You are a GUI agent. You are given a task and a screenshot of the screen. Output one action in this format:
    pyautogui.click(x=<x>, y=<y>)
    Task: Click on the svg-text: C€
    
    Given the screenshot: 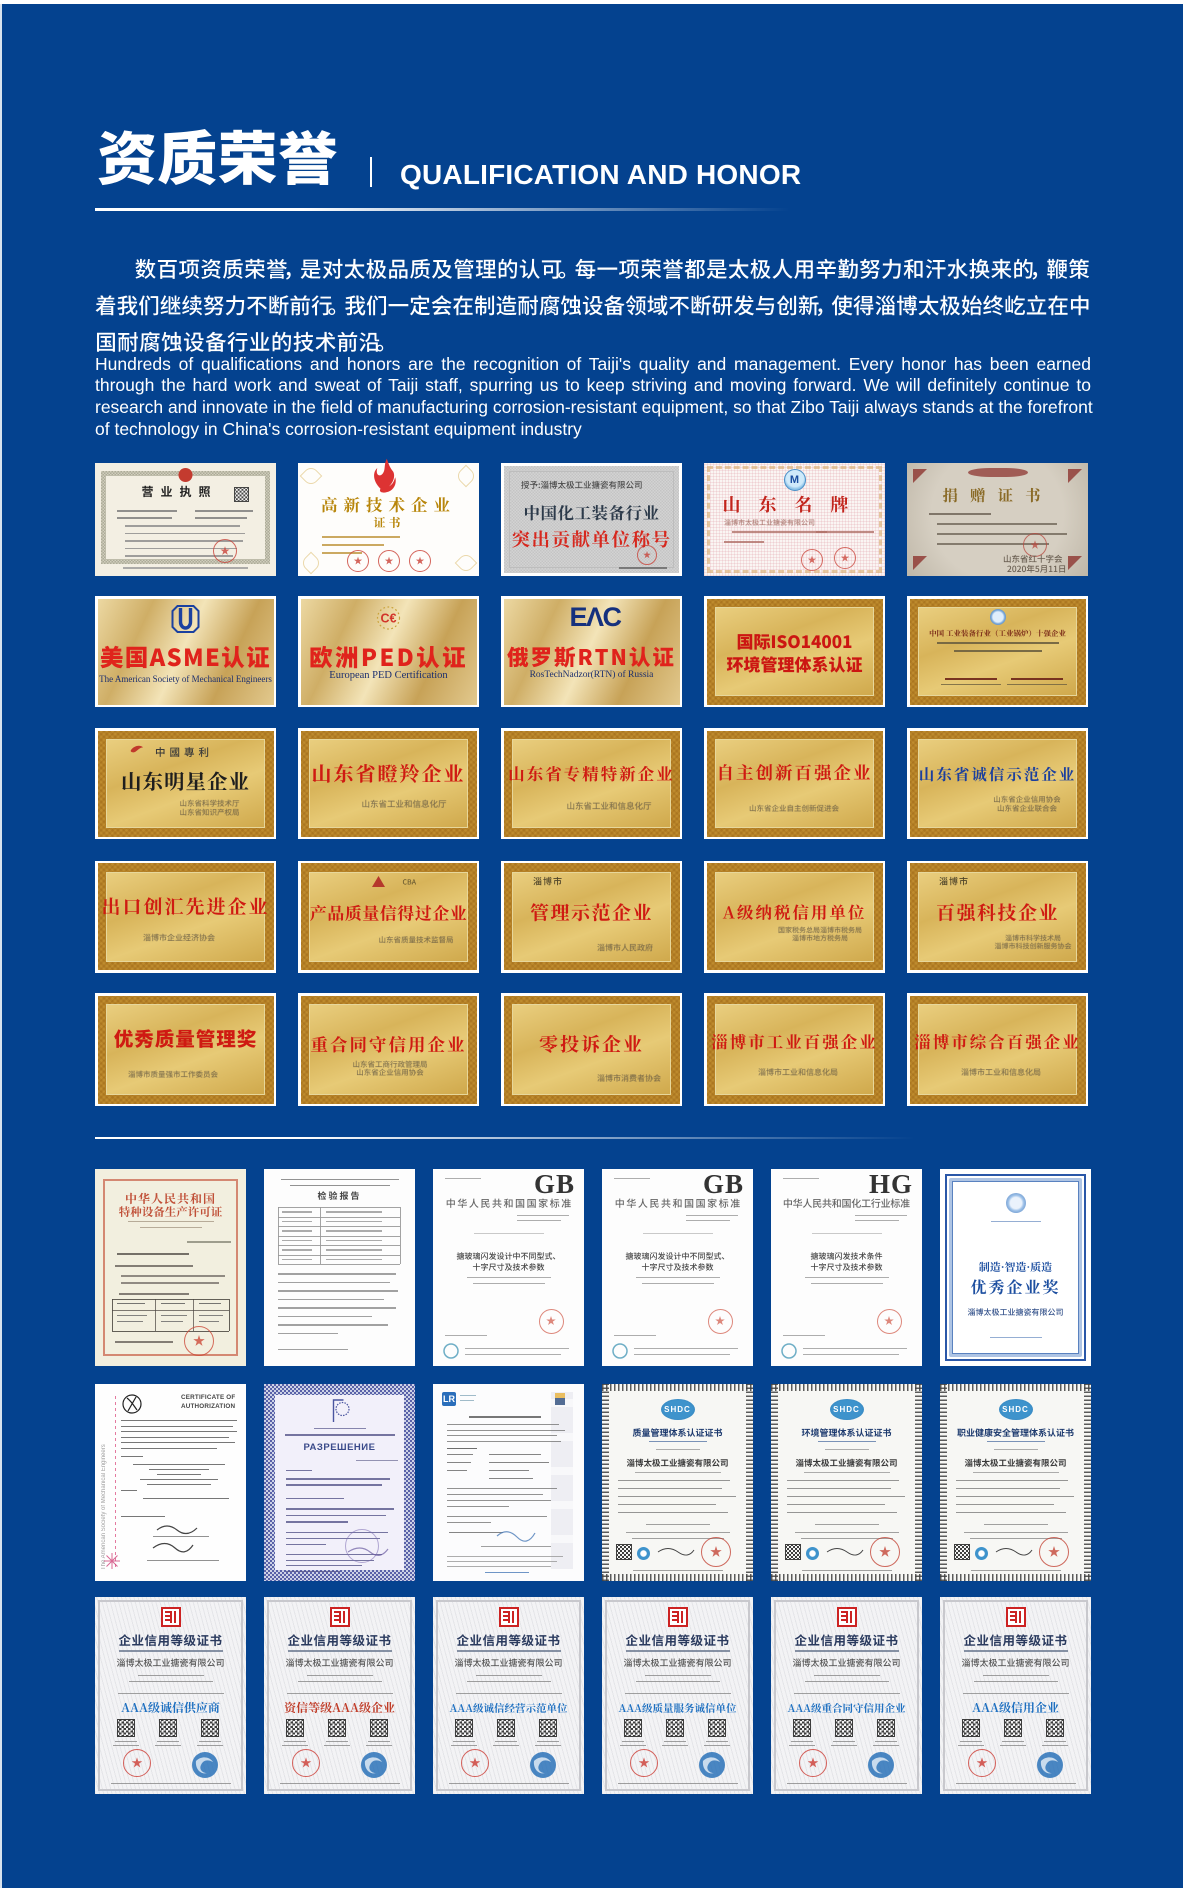 What is the action you would take?
    pyautogui.click(x=389, y=619)
    